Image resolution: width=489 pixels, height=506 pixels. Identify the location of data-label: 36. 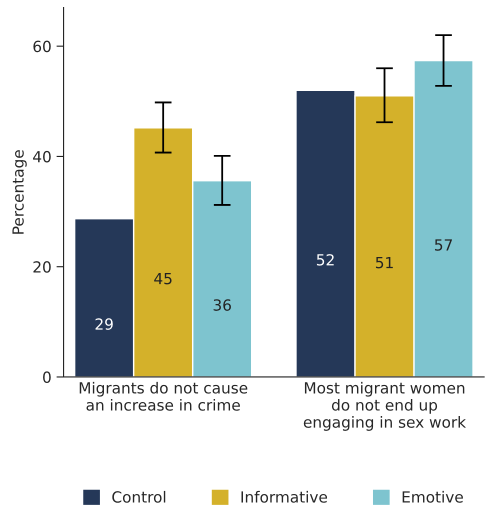
(222, 305).